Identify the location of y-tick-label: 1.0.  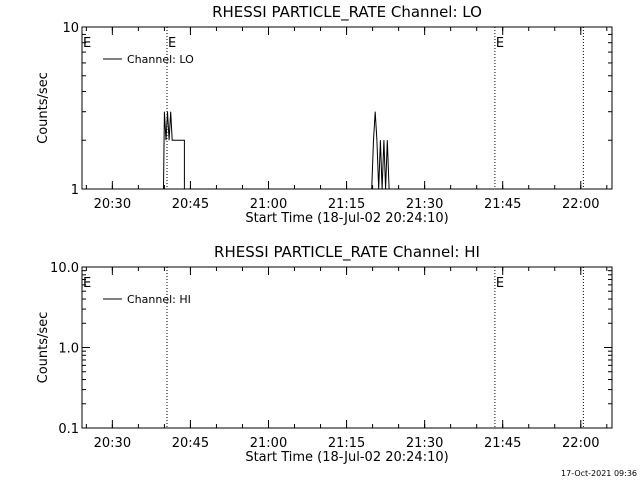
(68, 349).